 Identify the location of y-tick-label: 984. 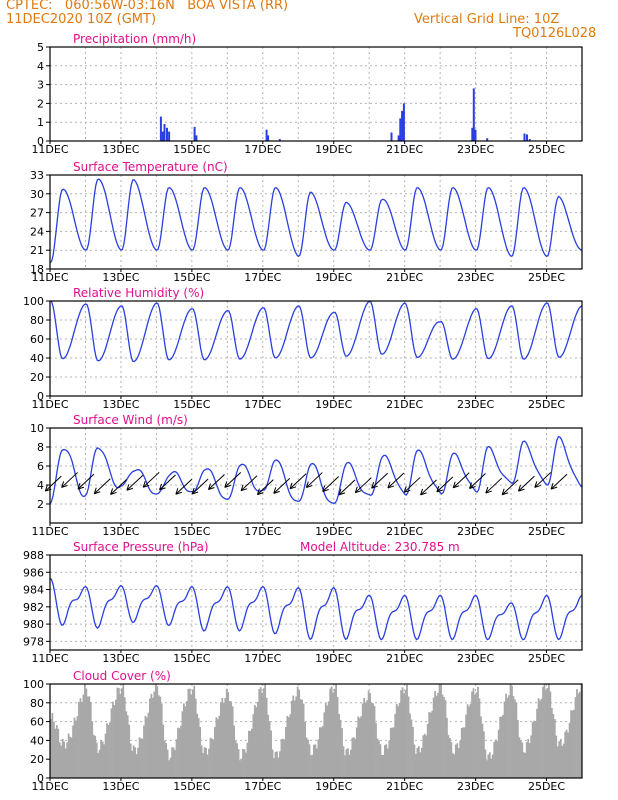
(33, 590).